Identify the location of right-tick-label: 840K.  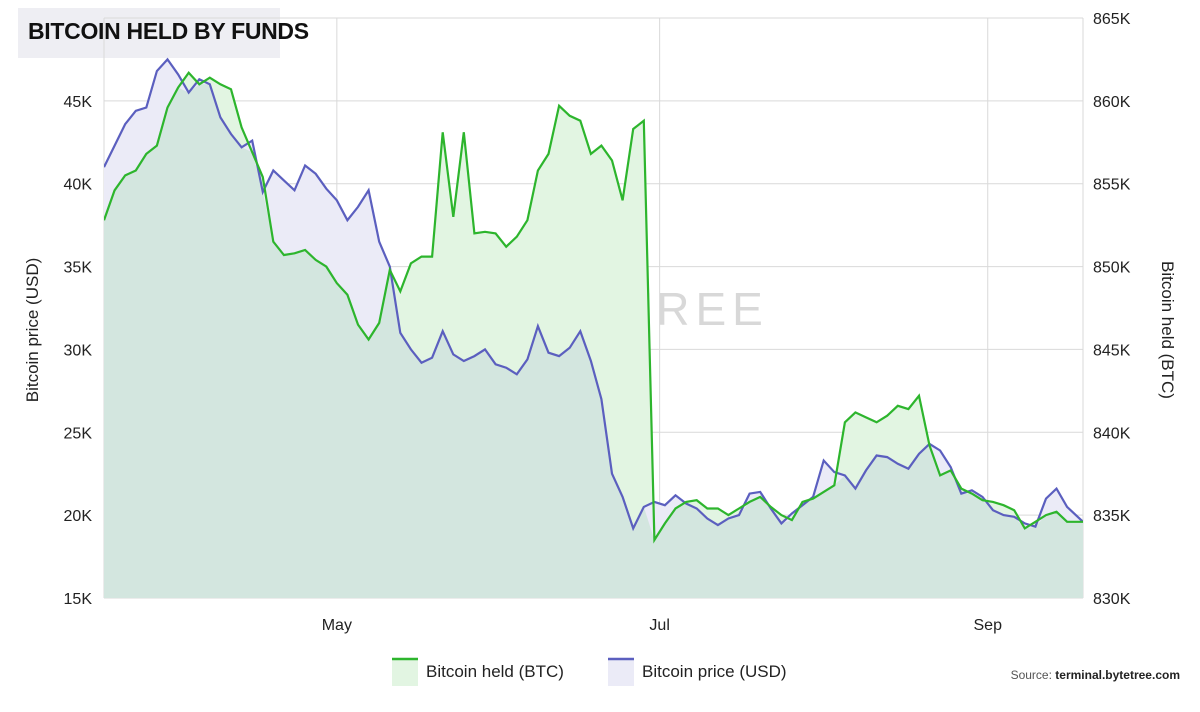
(1112, 433).